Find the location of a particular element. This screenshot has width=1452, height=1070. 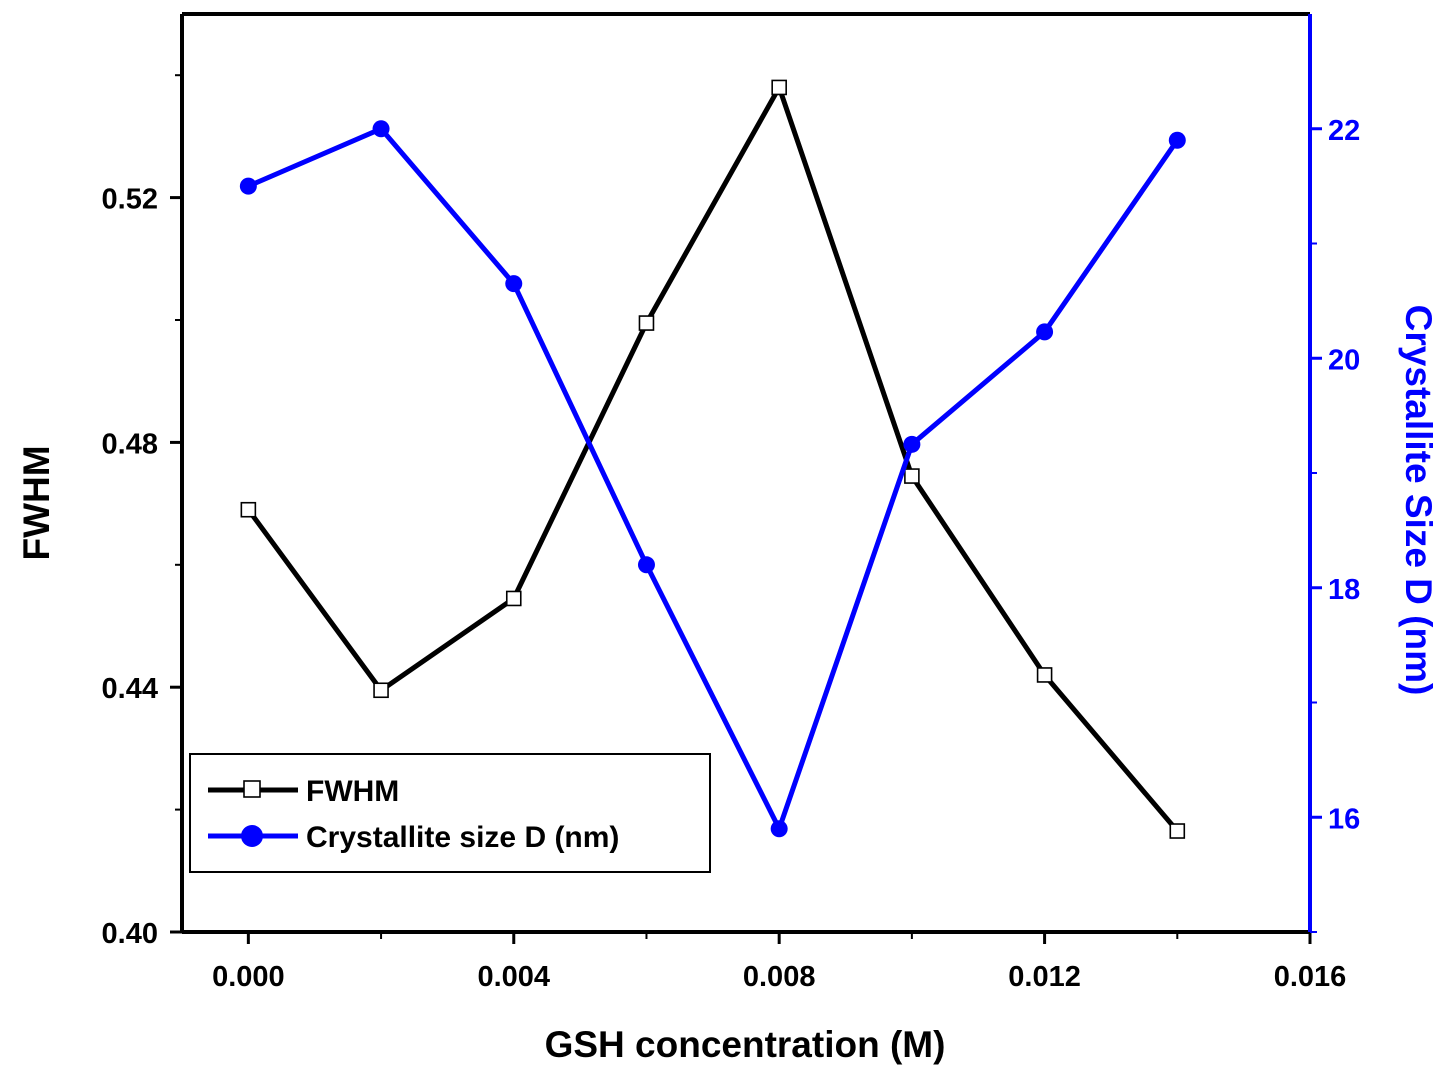

x-tick-label: 0.000 is located at coordinates (248, 977).